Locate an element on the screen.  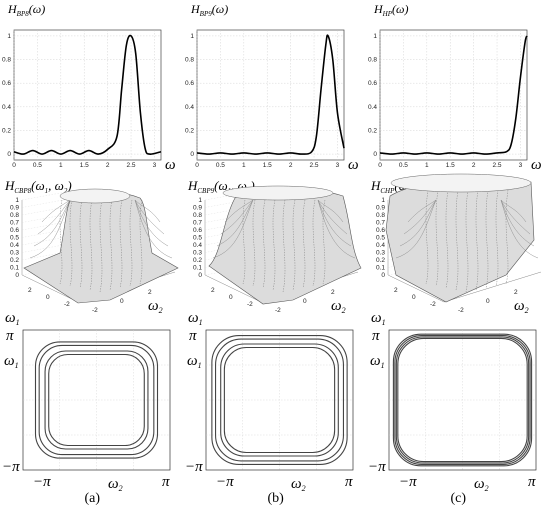
plot-frame is located at coordinates (453, 95).